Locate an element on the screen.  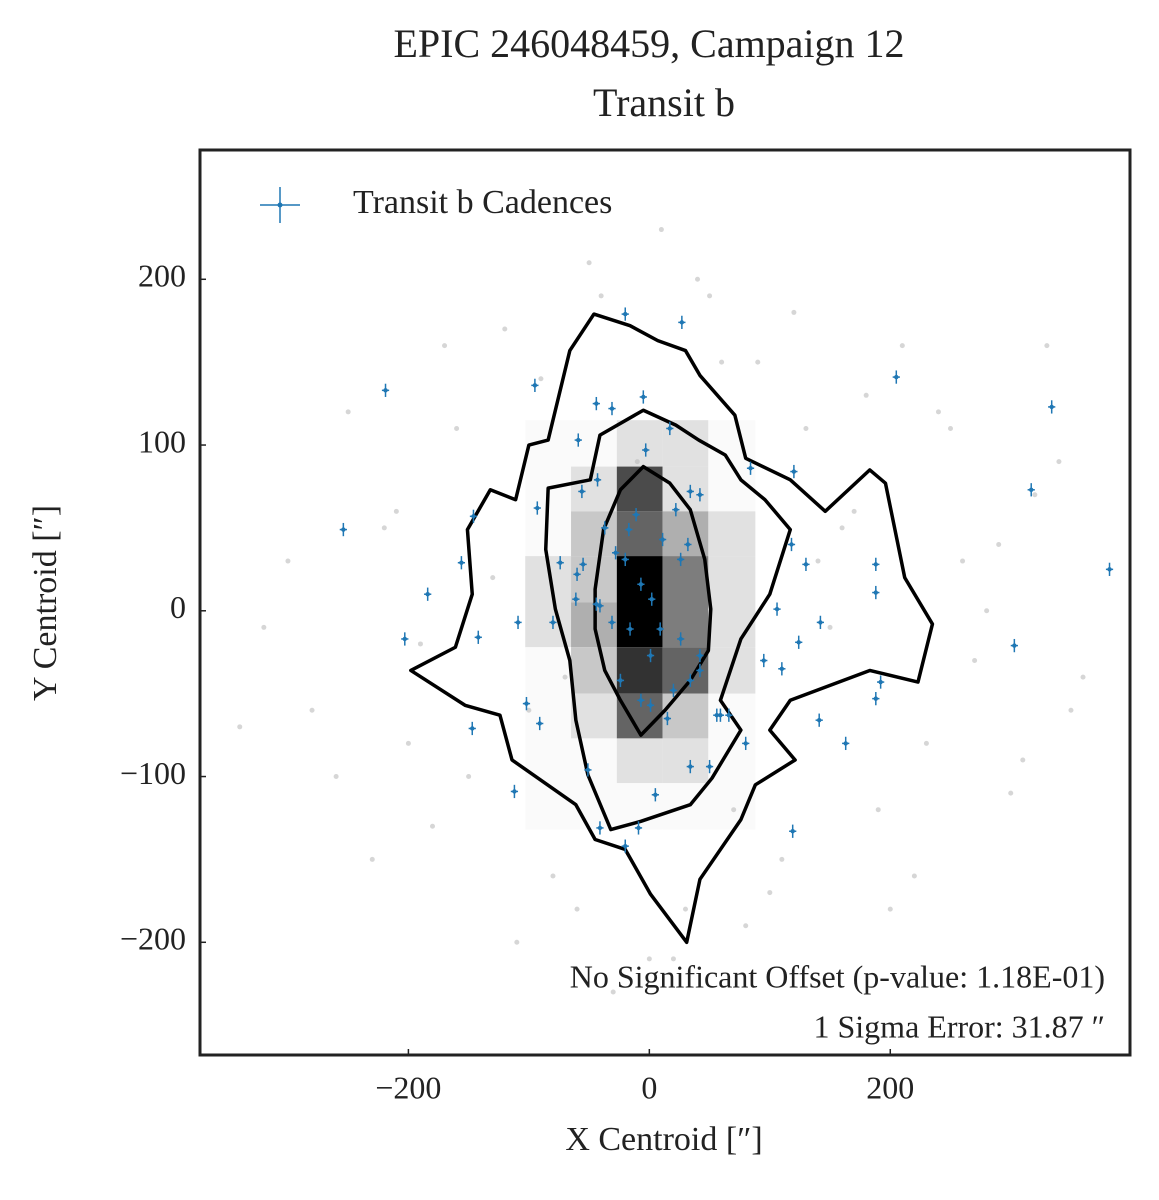
y-tick-label: 0 is located at coordinates (178, 607).